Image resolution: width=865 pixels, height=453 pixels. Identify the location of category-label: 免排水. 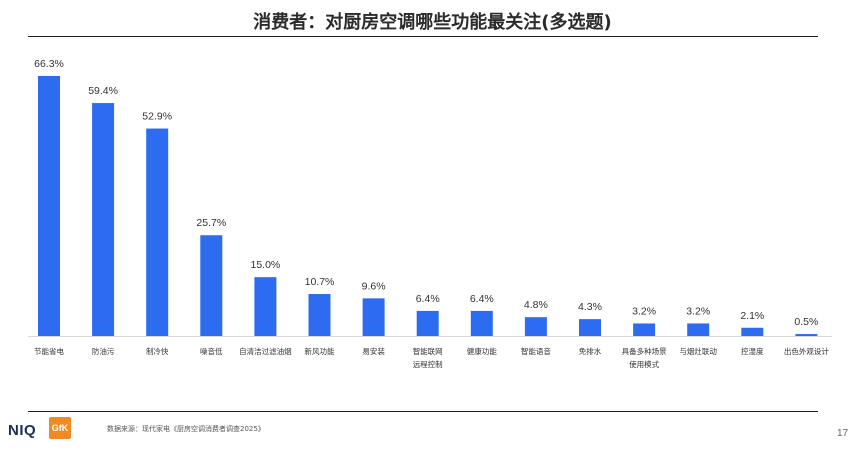
(590, 351).